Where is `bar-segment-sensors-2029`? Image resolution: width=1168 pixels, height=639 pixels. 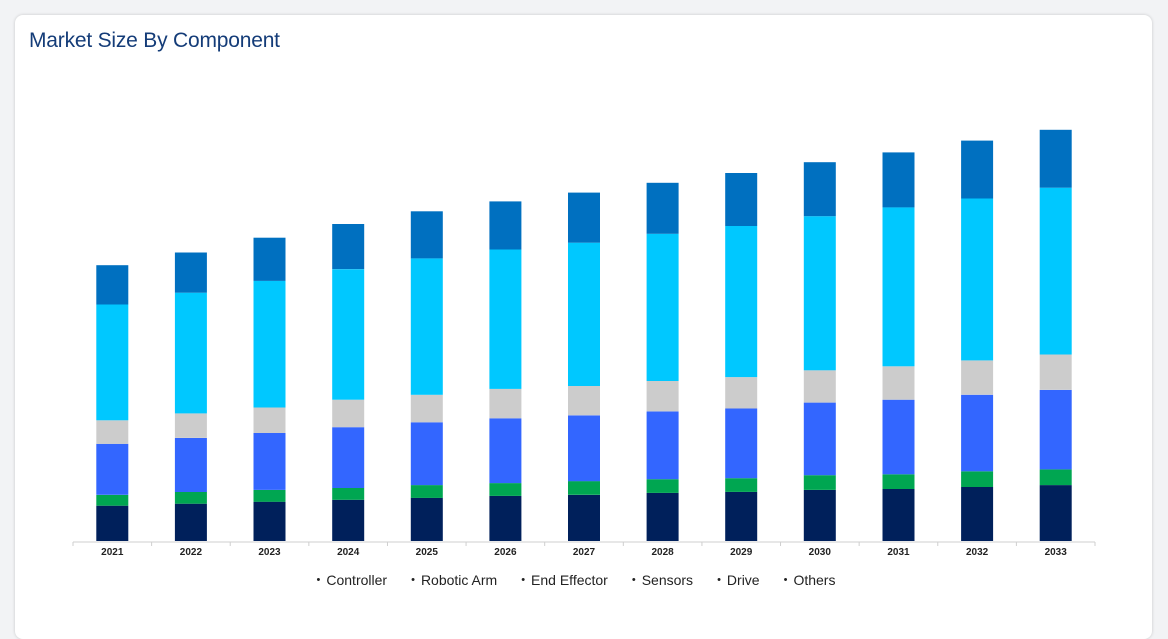 bar-segment-sensors-2029 is located at coordinates (741, 393).